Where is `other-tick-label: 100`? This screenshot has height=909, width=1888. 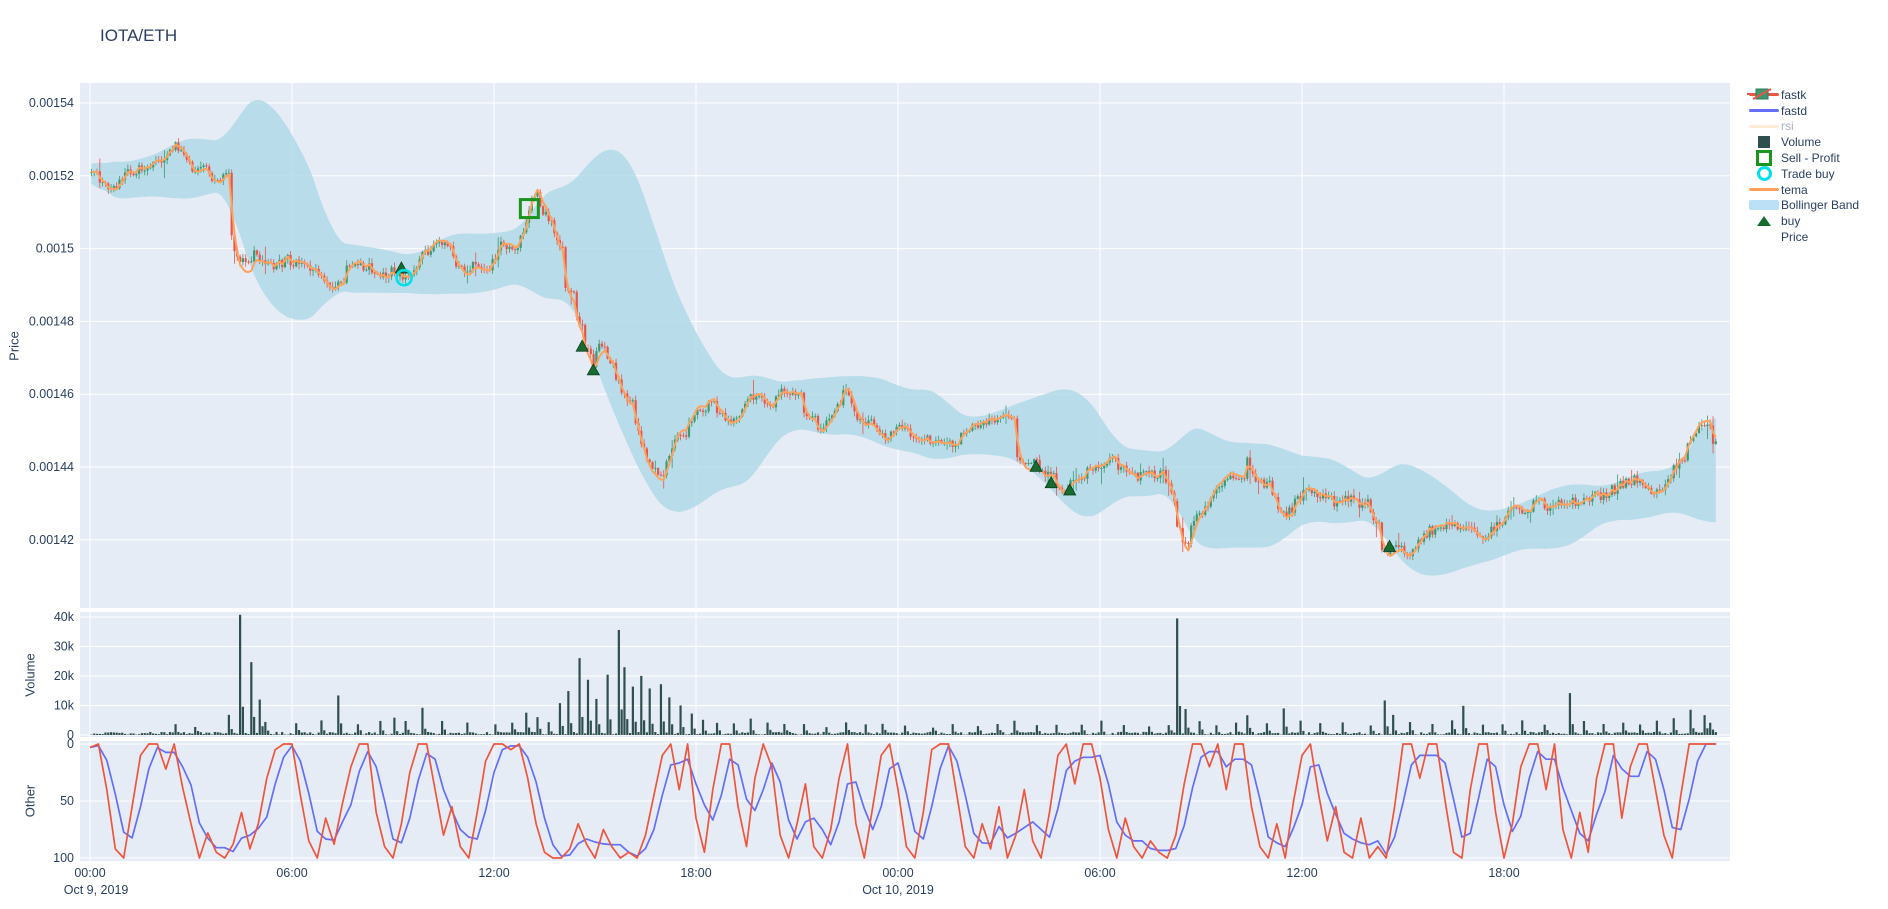
other-tick-label: 100 is located at coordinates (63, 858).